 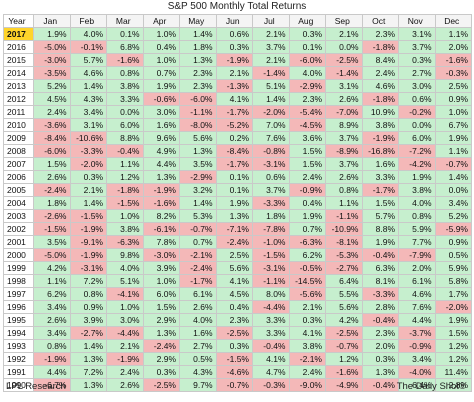 I want to click on return-cell: 2.8%, so click(x=453, y=385).